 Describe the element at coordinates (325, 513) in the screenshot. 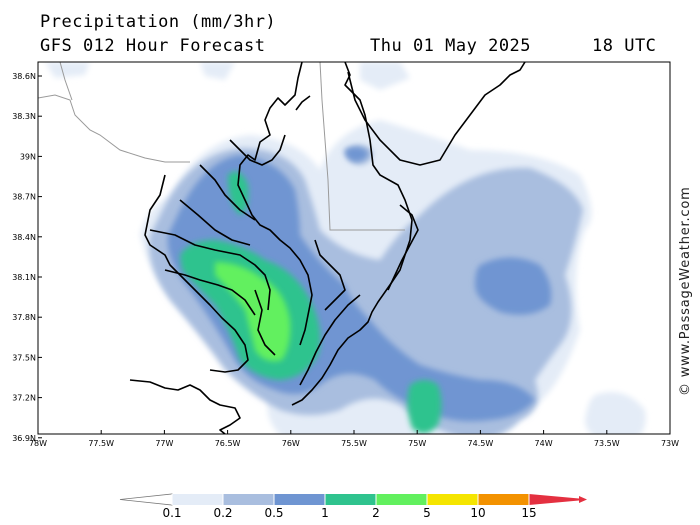

I see `colorbar-label: 1` at that location.